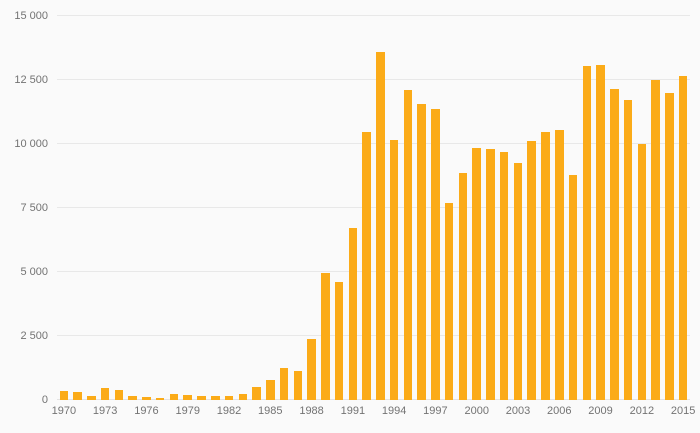  Describe the element at coordinates (44, 400) in the screenshot. I see `y-tick-label: 0` at that location.